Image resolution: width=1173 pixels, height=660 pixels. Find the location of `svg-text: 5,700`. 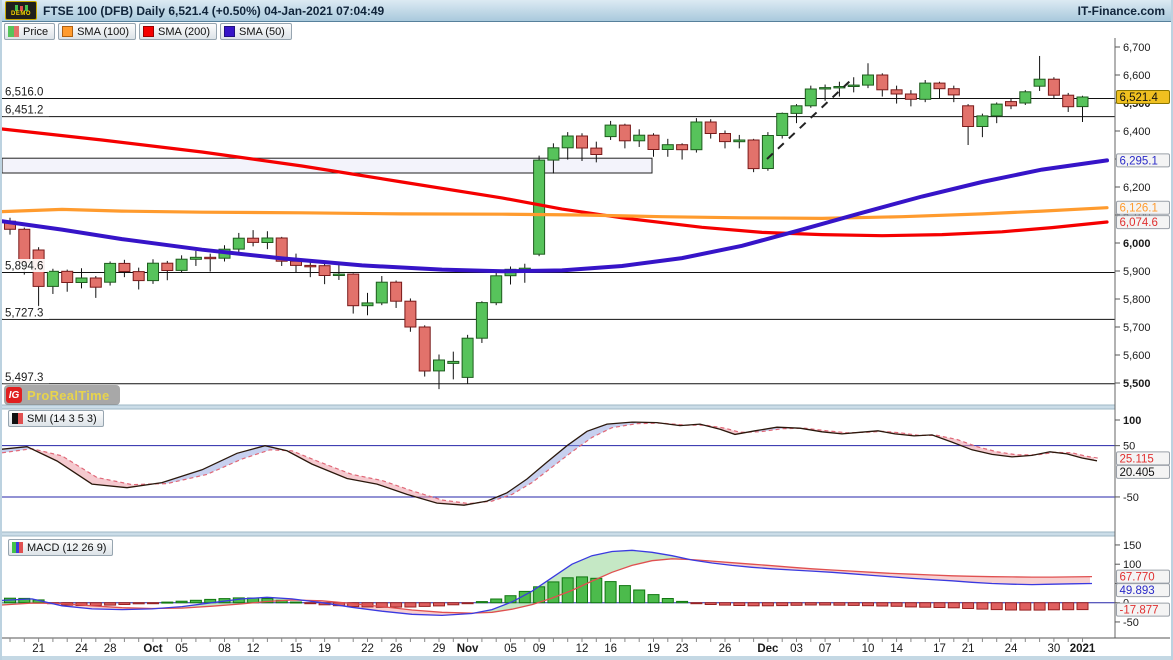

svg-text: 5,700 is located at coordinates (1137, 328).